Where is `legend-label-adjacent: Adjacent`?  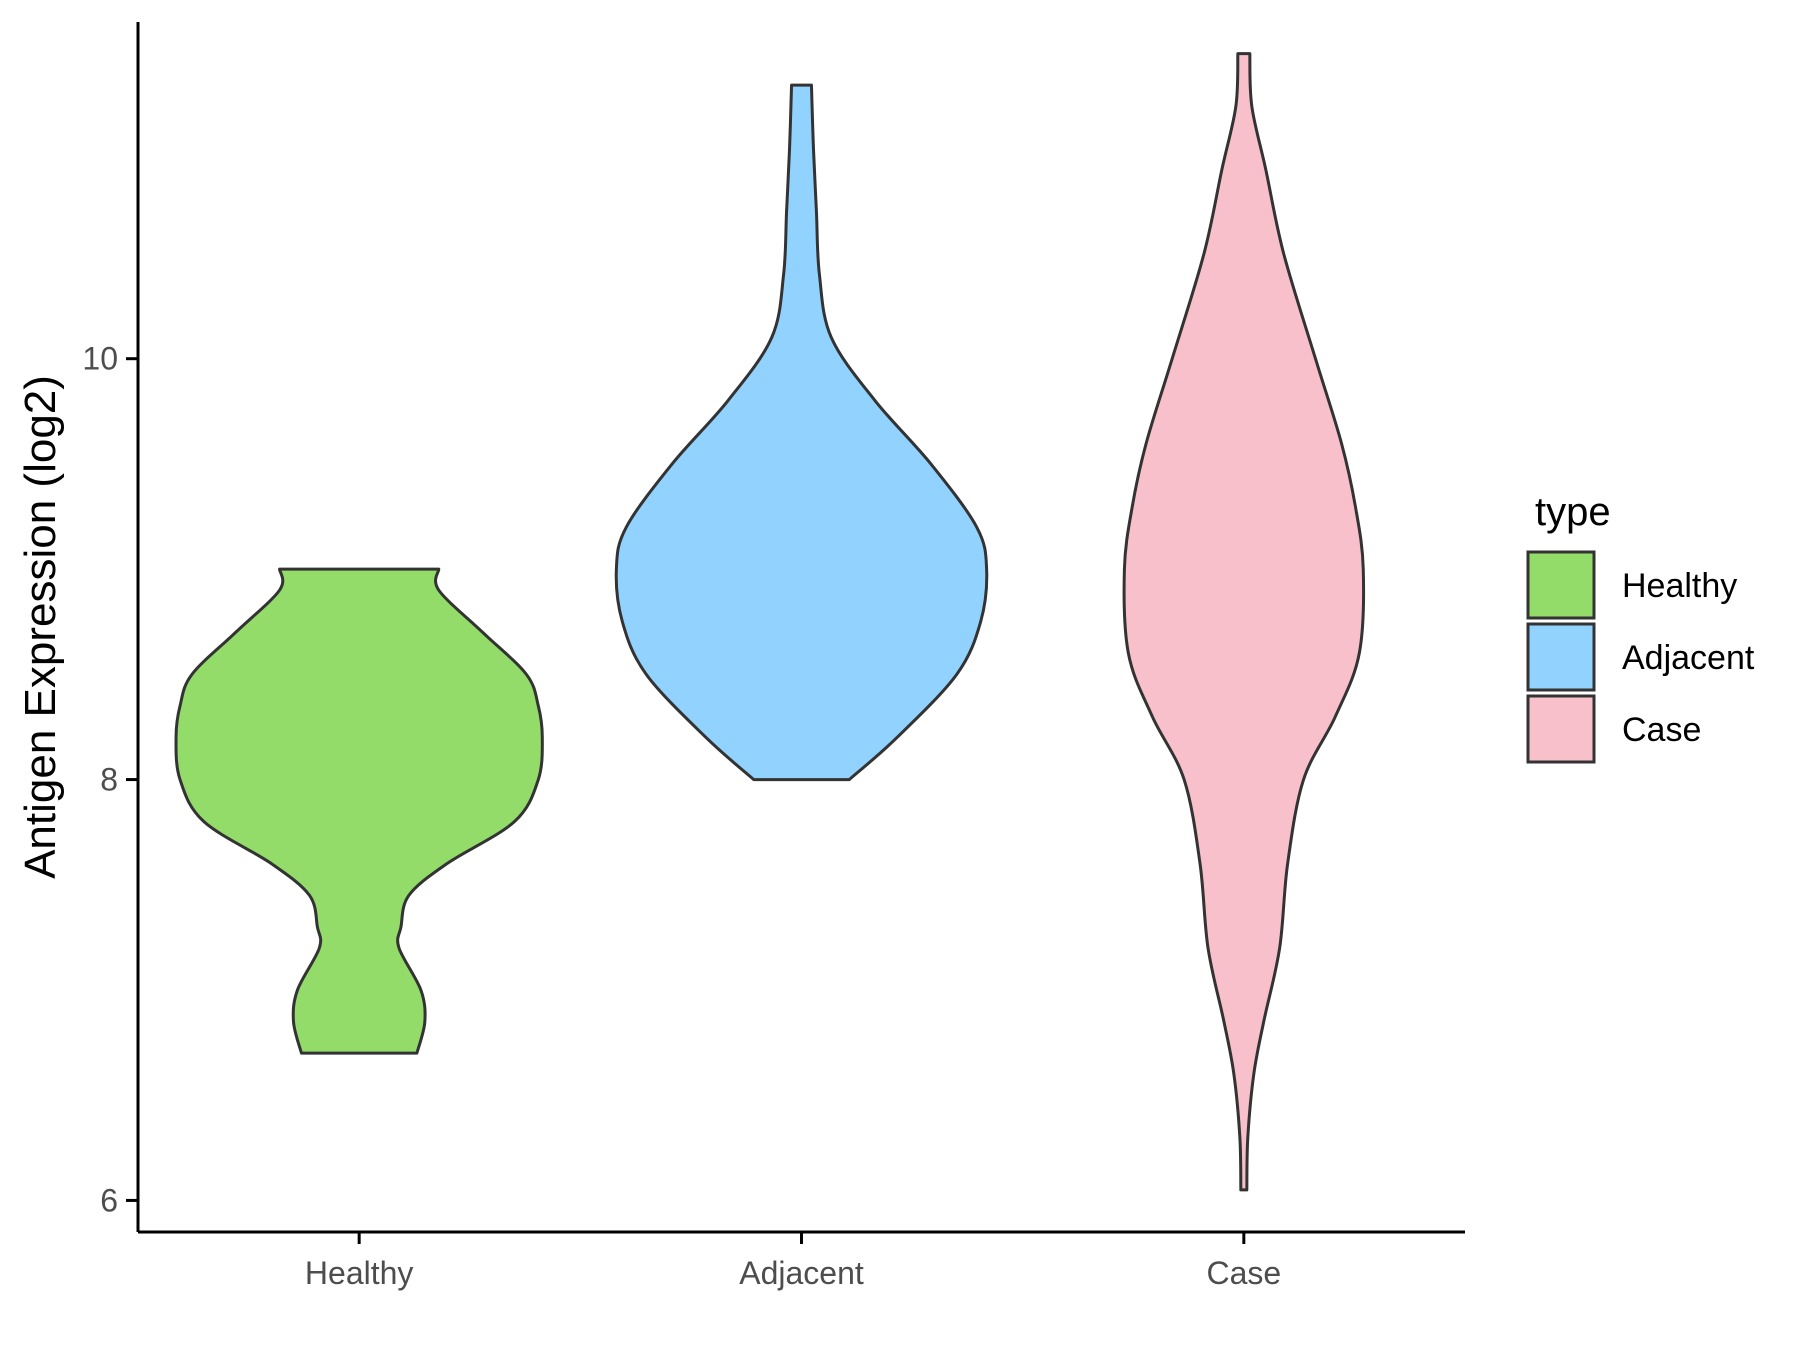
legend-label-adjacent: Adjacent is located at coordinates (1688, 658).